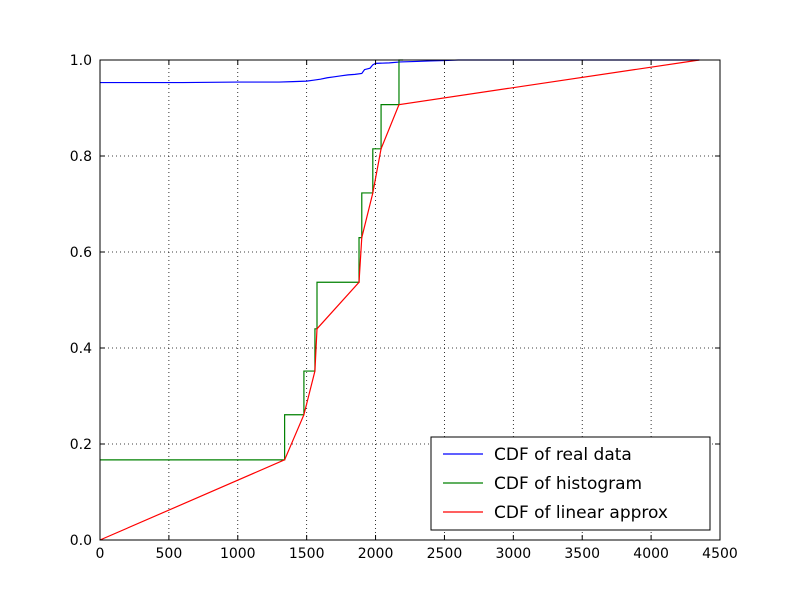 The image size is (800, 600). I want to click on y-tick-label: 0.0, so click(81, 541).